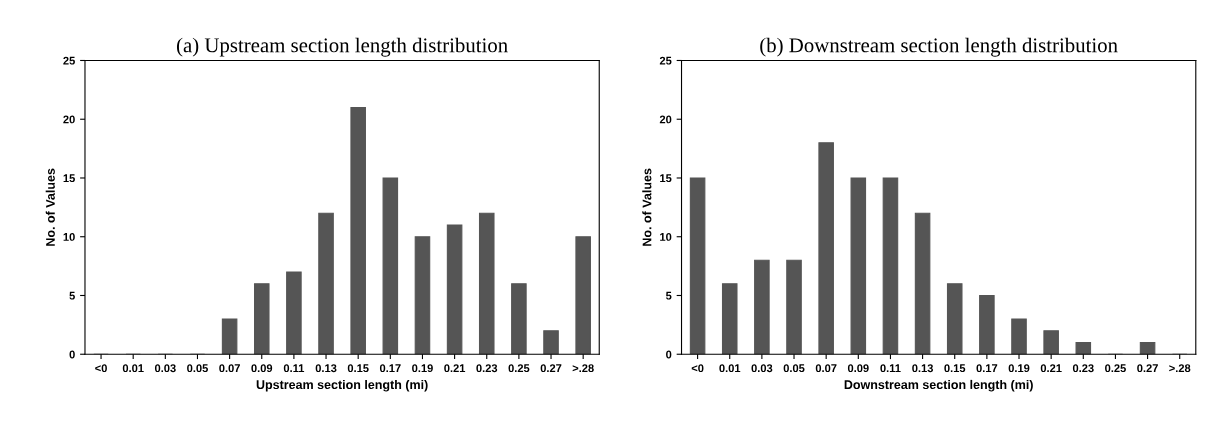  What do you see at coordinates (342, 47) in the screenshot?
I see `chart-title: (a) Upstream section length distribution` at bounding box center [342, 47].